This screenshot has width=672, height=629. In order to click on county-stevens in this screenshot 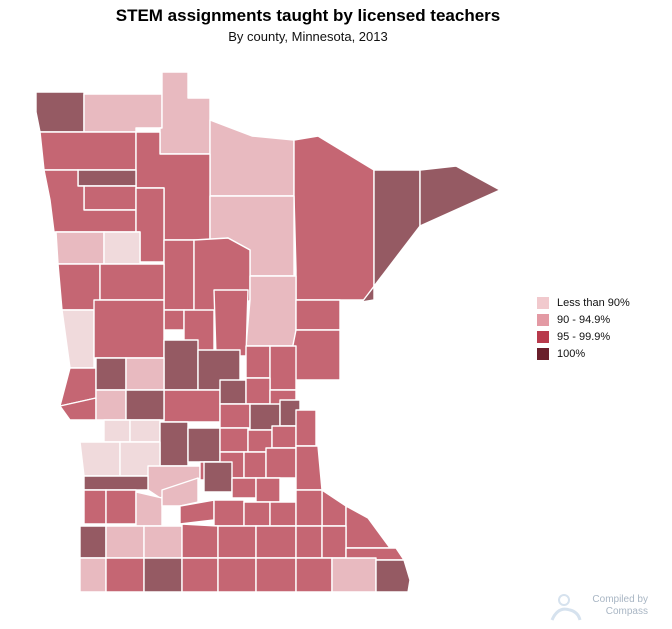, I will do `click(111, 405)`.